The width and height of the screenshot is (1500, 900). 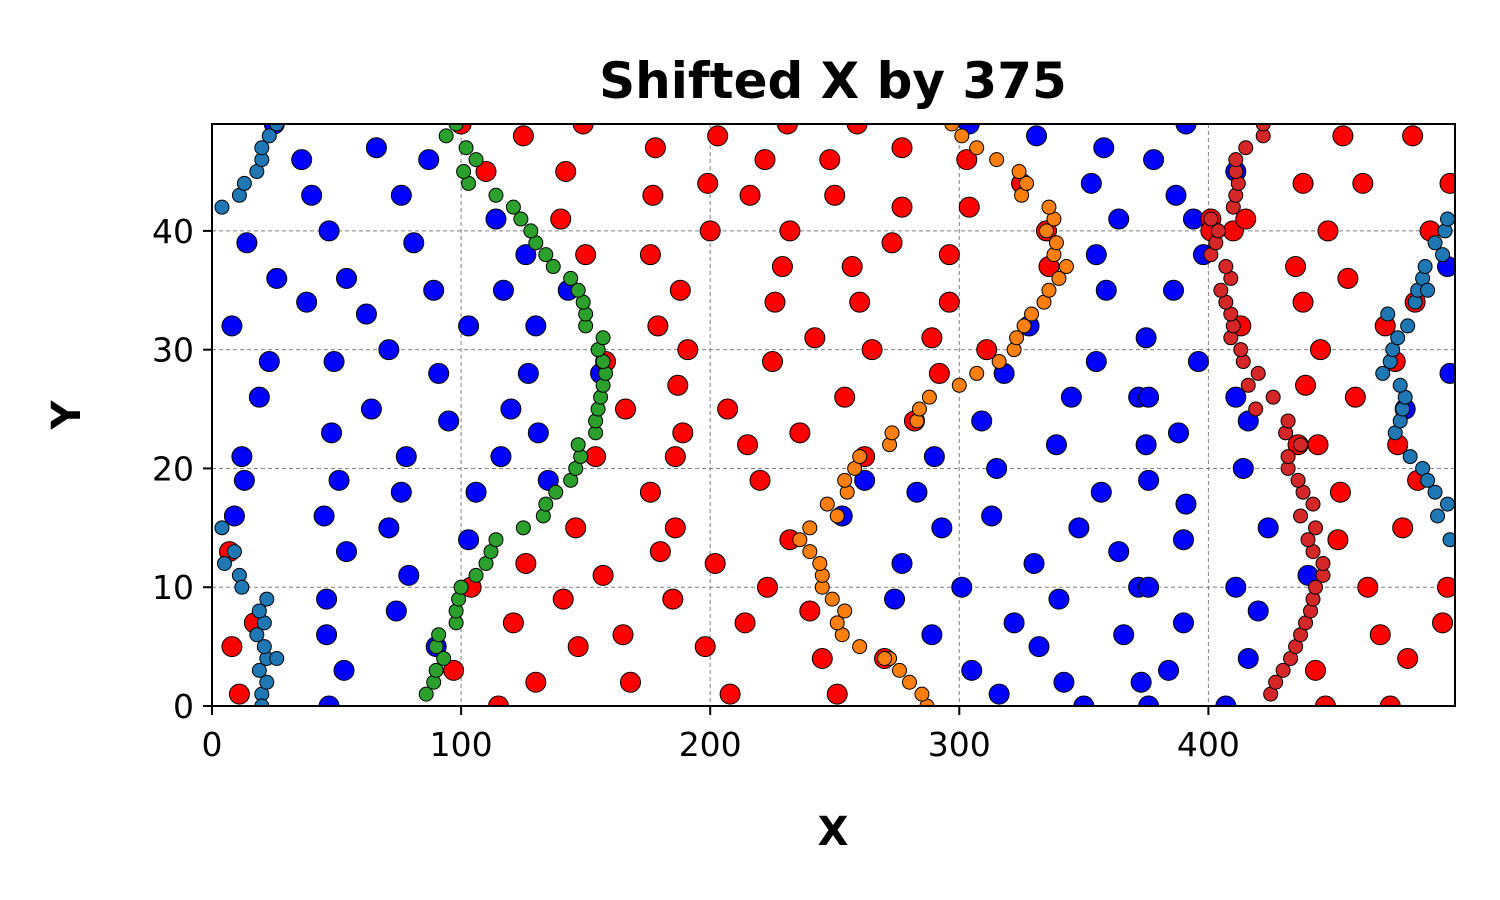 What do you see at coordinates (212, 744) in the screenshot?
I see `x-tick-label: 0` at bounding box center [212, 744].